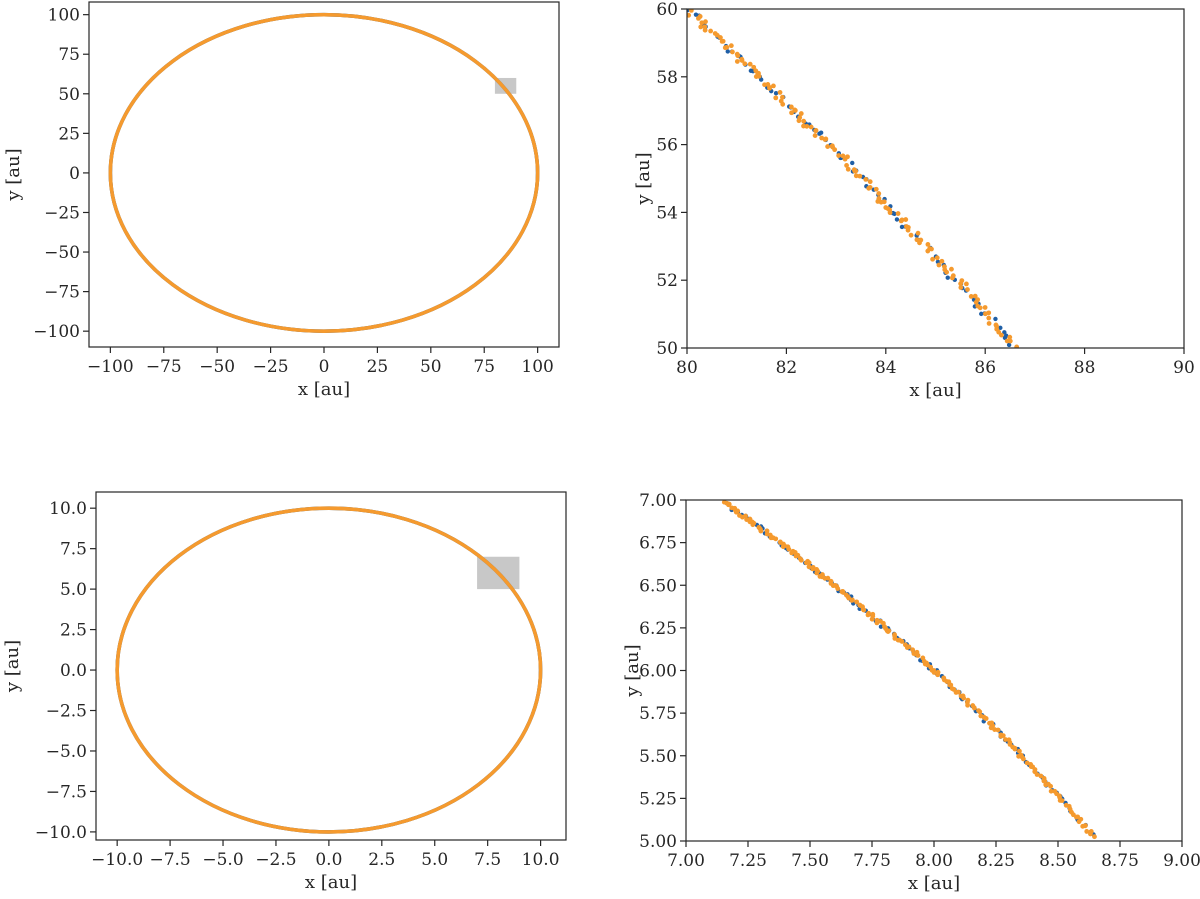  I want to click on y-tick-label: 6.25, so click(658, 629).